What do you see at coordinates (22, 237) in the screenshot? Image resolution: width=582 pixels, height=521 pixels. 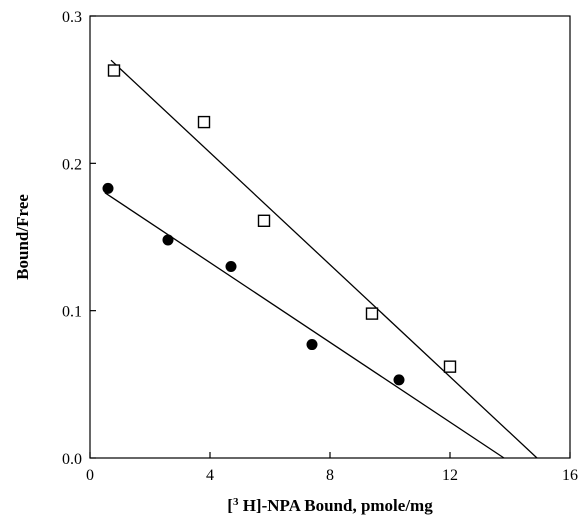 I see `y-axis-title: Bound/Free` at bounding box center [22, 237].